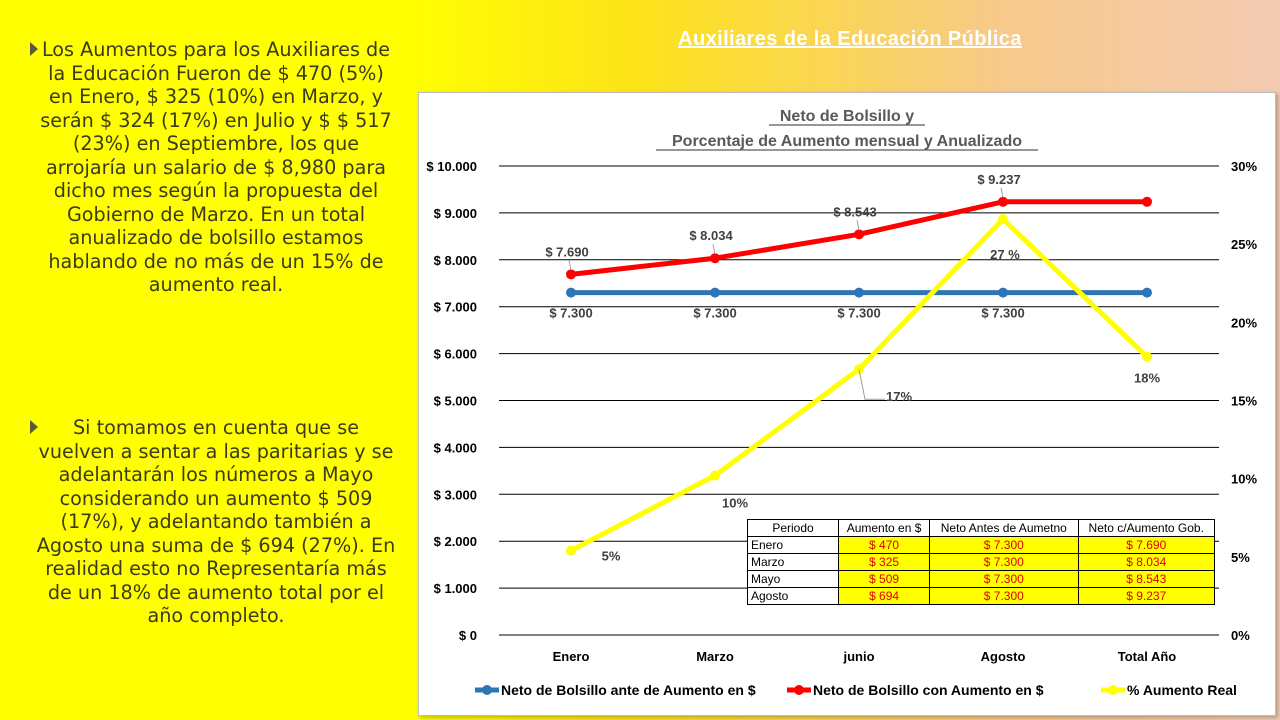  I want to click on y-left-tick-label: $ 6.000, so click(455, 354).